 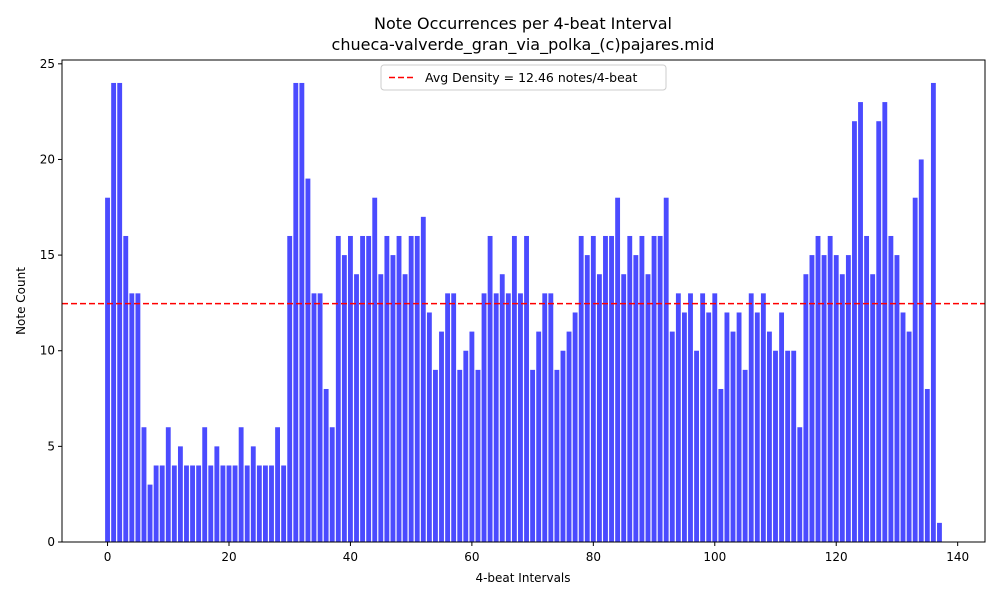 I want to click on x-tick-label: 80, so click(x=593, y=557).